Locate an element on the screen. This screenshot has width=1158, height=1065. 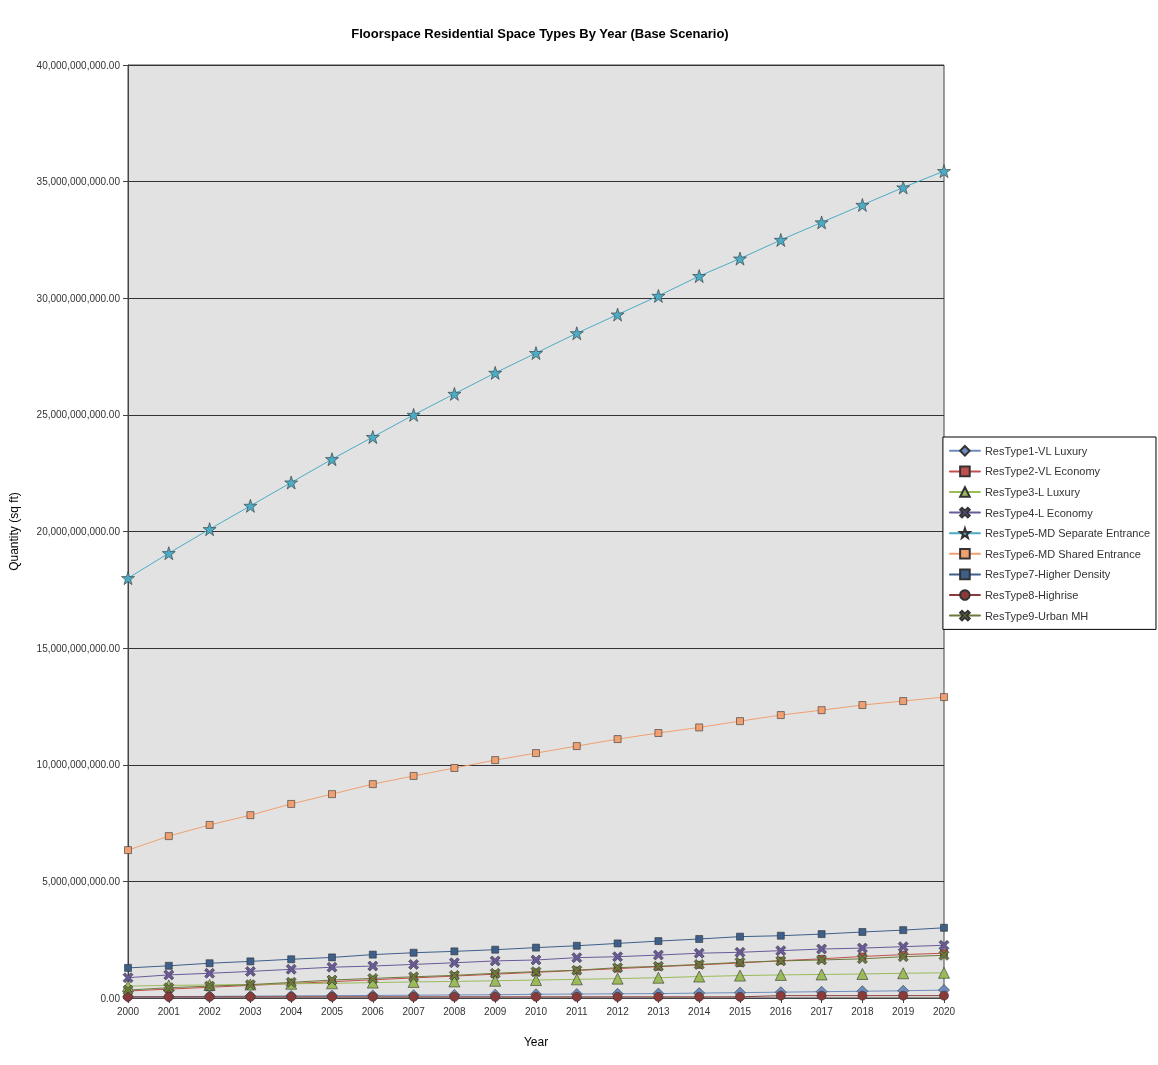
y-axis-title: Quantity (sq ft) is located at coordinates (14, 531).